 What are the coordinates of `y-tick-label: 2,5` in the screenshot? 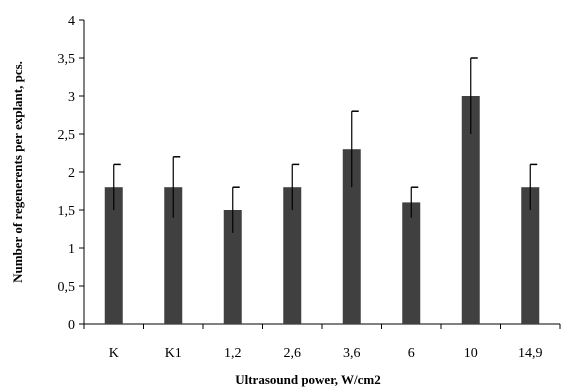 It's located at (67, 135).